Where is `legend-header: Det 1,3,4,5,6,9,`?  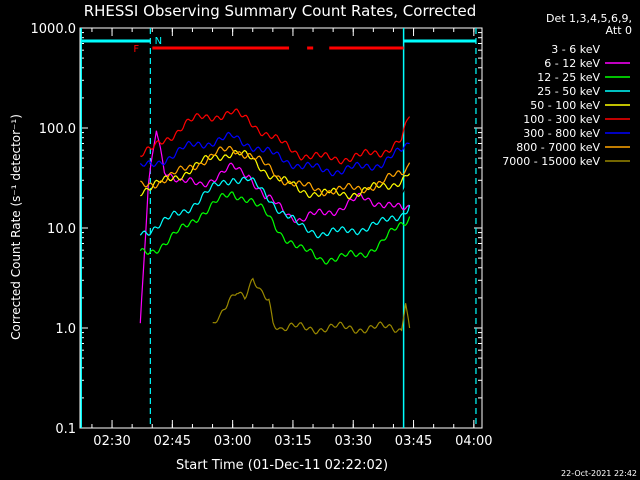
legend-header: Det 1,3,4,5,6,9, is located at coordinates (589, 18).